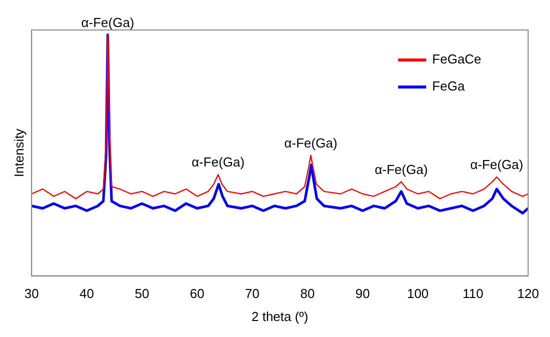  Describe the element at coordinates (18, 153) in the screenshot. I see `y-axis-title: Intensity` at that location.